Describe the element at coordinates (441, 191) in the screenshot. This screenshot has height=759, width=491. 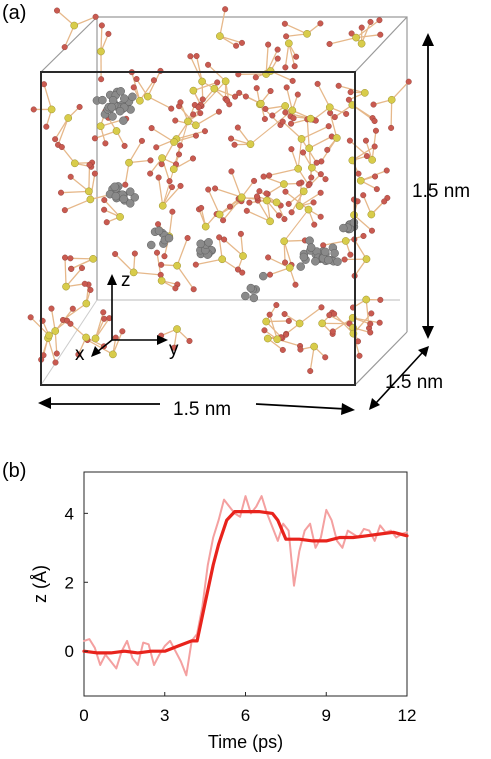
I see `dim-vertical-label: 1.5 nm` at that location.